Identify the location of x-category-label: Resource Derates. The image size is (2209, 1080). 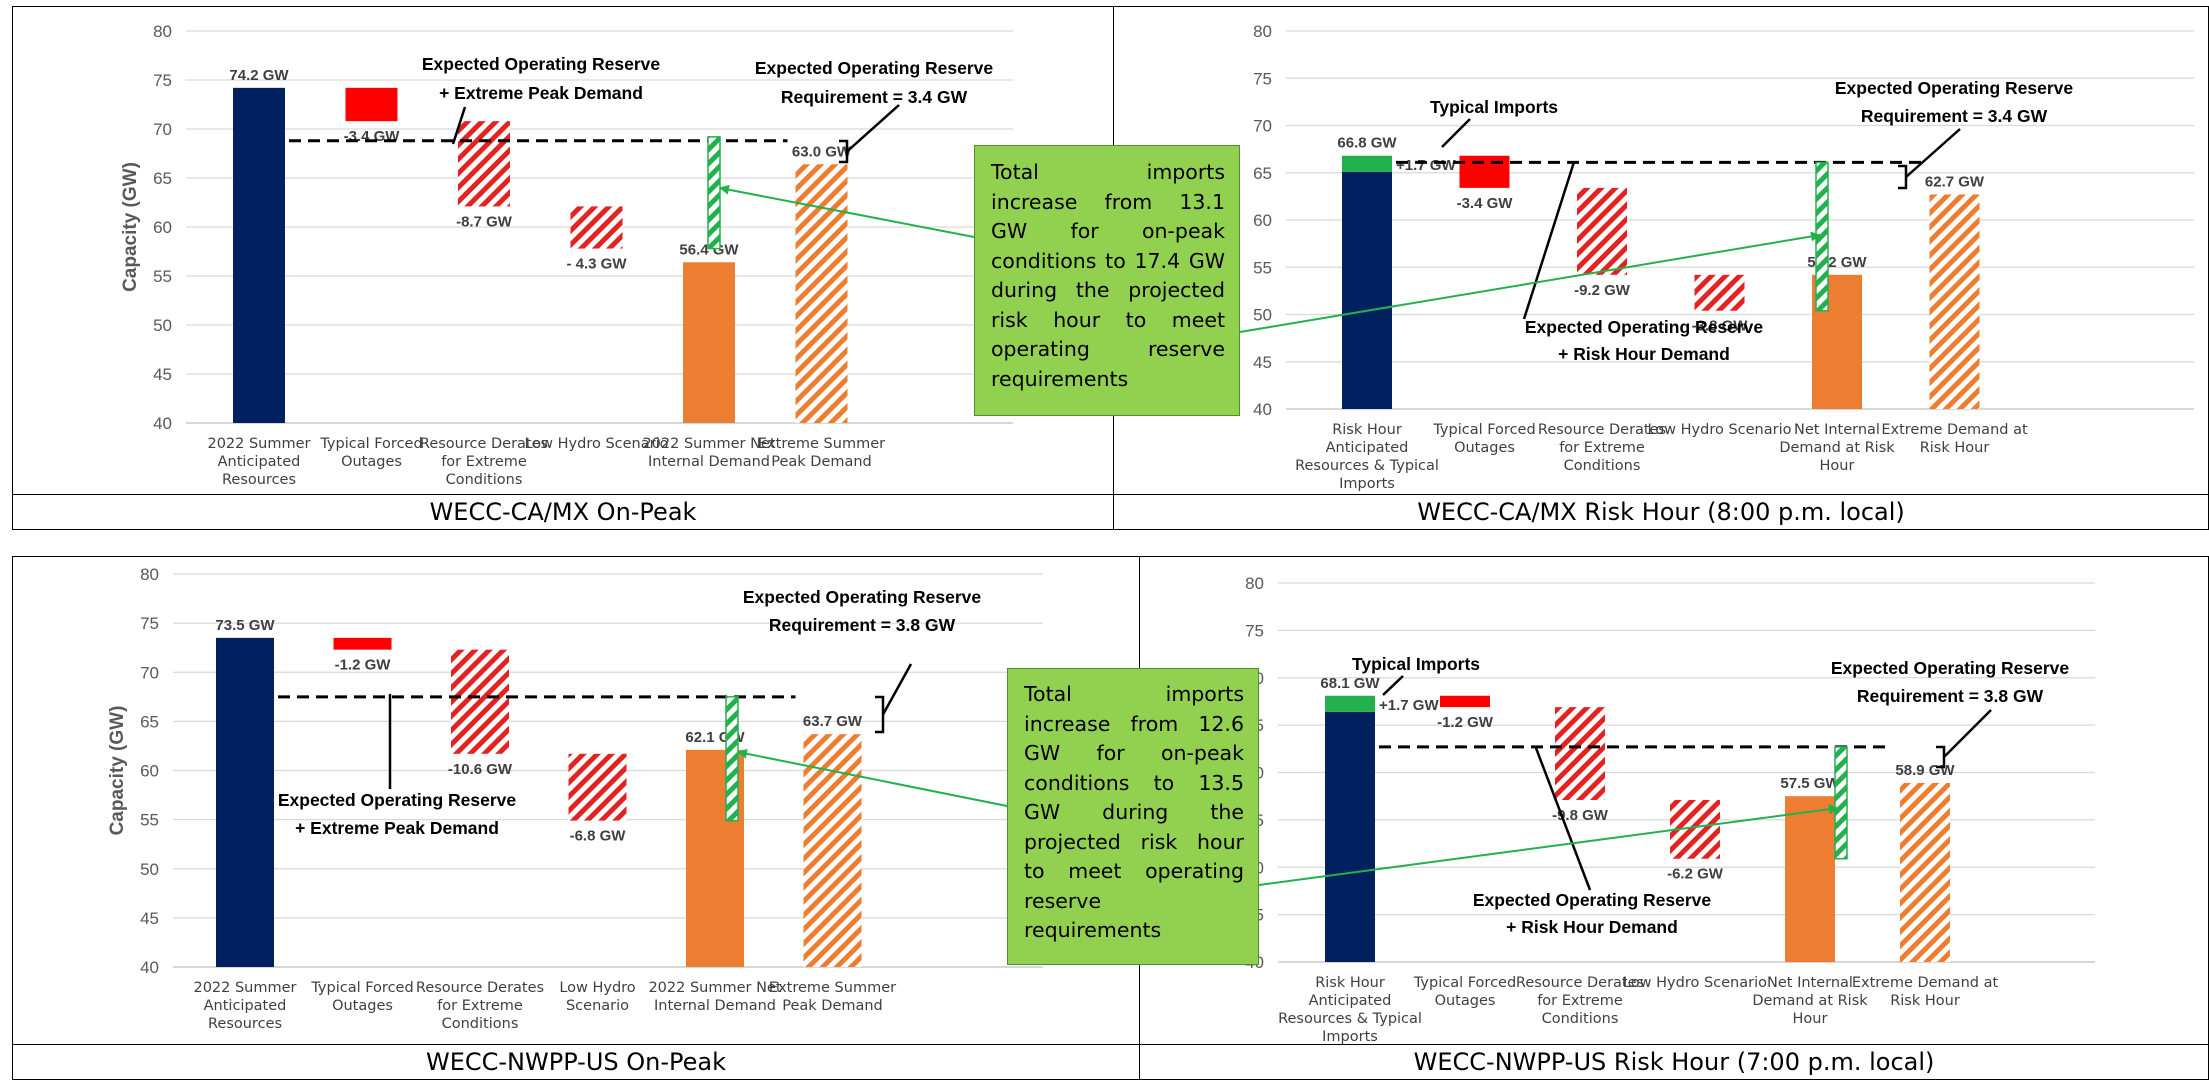
(484, 444).